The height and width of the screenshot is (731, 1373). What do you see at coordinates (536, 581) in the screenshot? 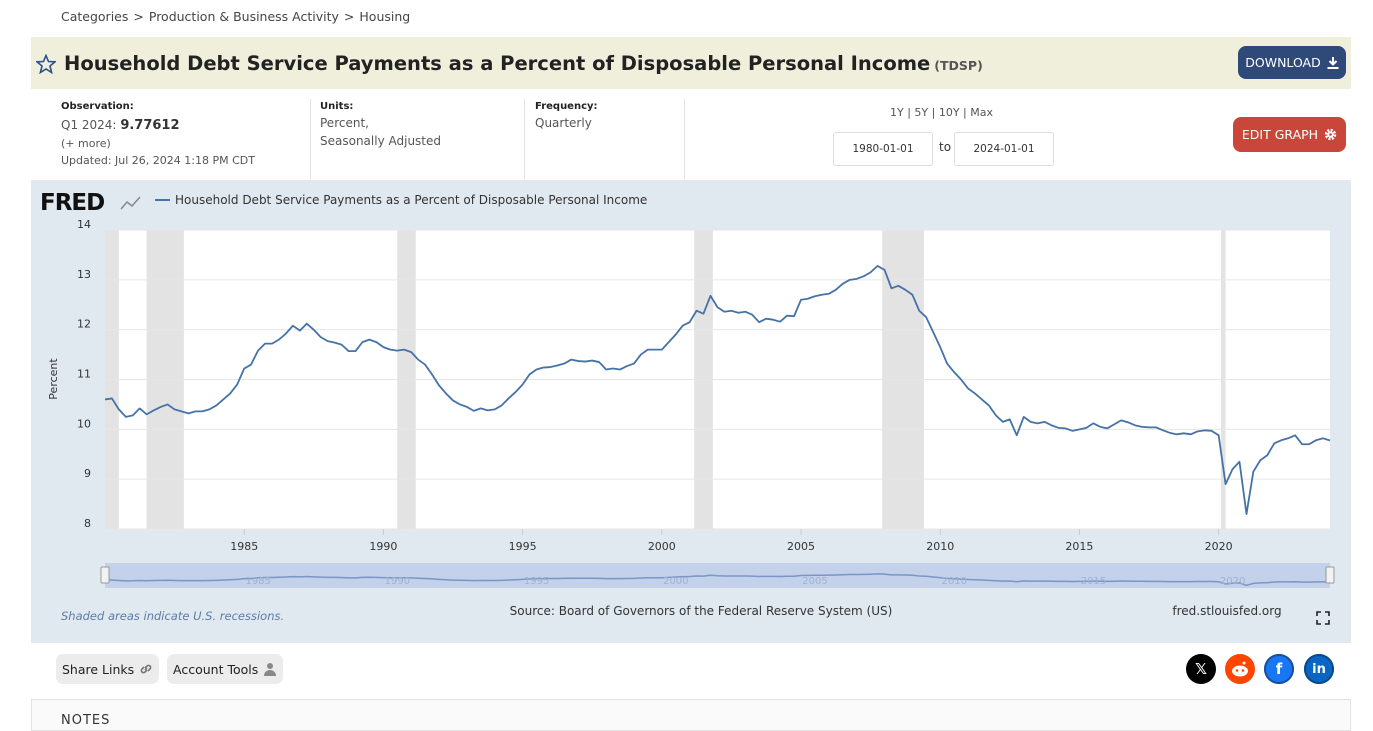
I see `navigator-label: 1995` at bounding box center [536, 581].